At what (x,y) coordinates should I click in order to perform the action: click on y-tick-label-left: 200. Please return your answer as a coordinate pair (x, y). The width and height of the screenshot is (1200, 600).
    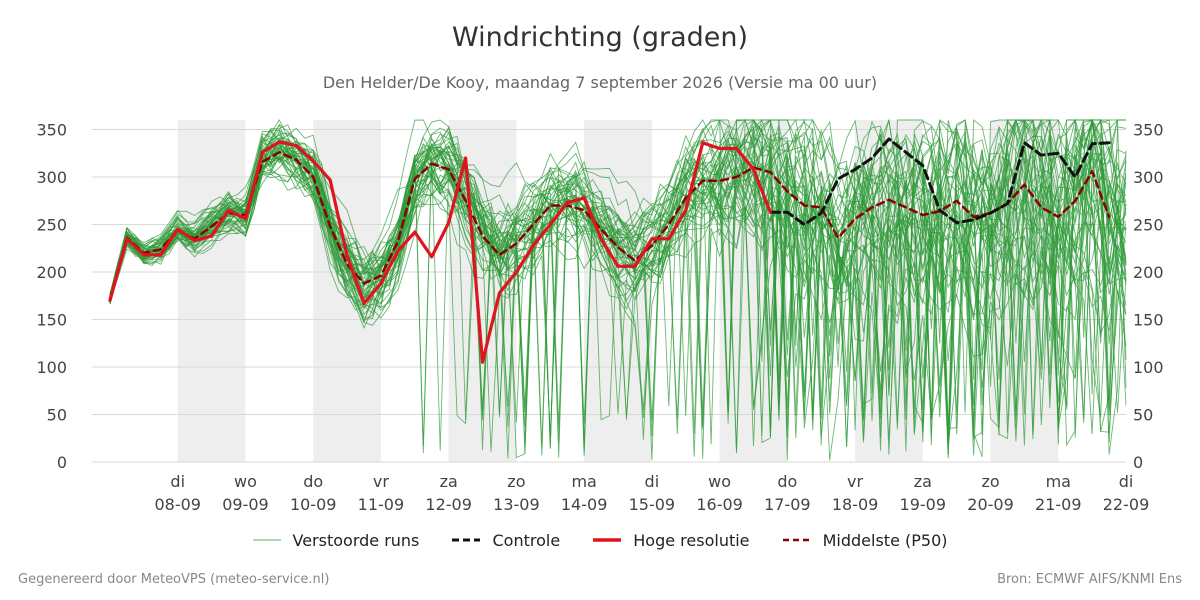
    Looking at the image, I should click on (51, 272).